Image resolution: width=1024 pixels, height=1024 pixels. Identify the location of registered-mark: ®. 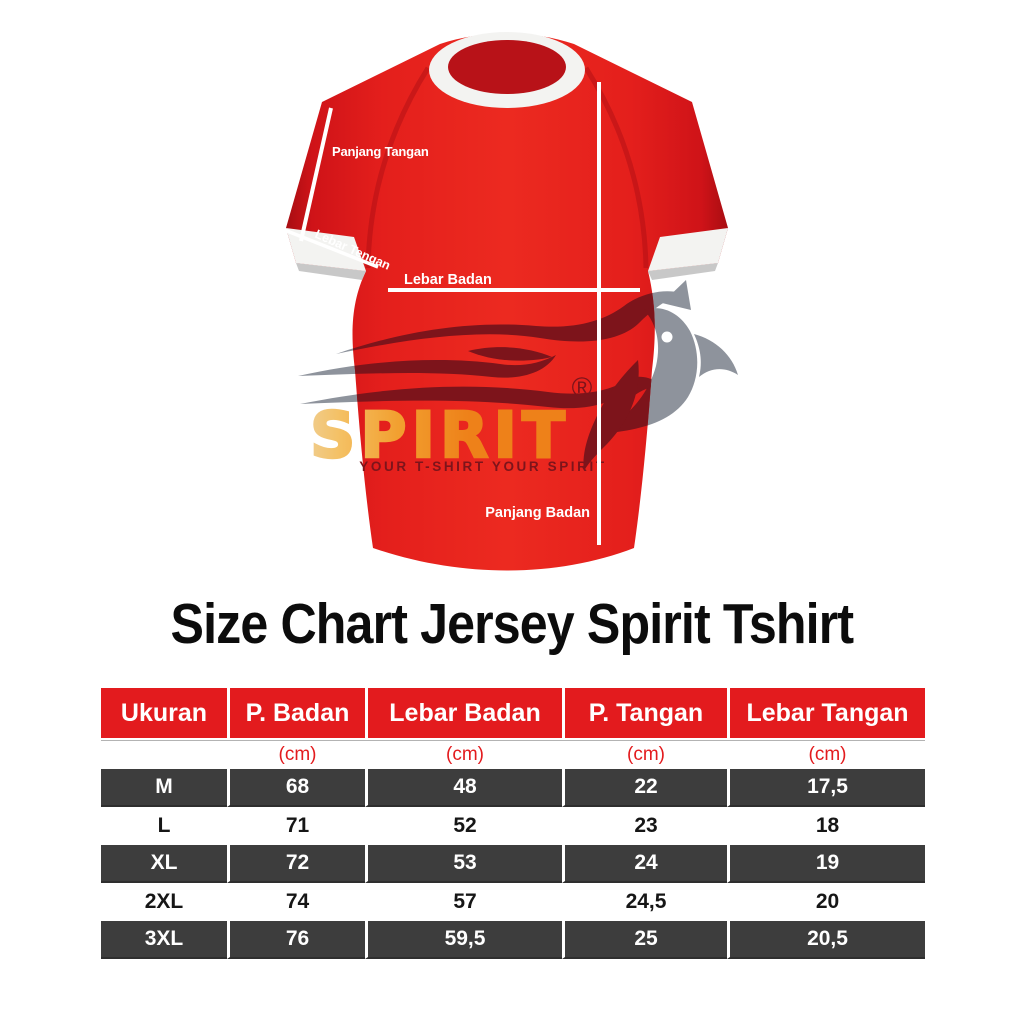
(582, 387).